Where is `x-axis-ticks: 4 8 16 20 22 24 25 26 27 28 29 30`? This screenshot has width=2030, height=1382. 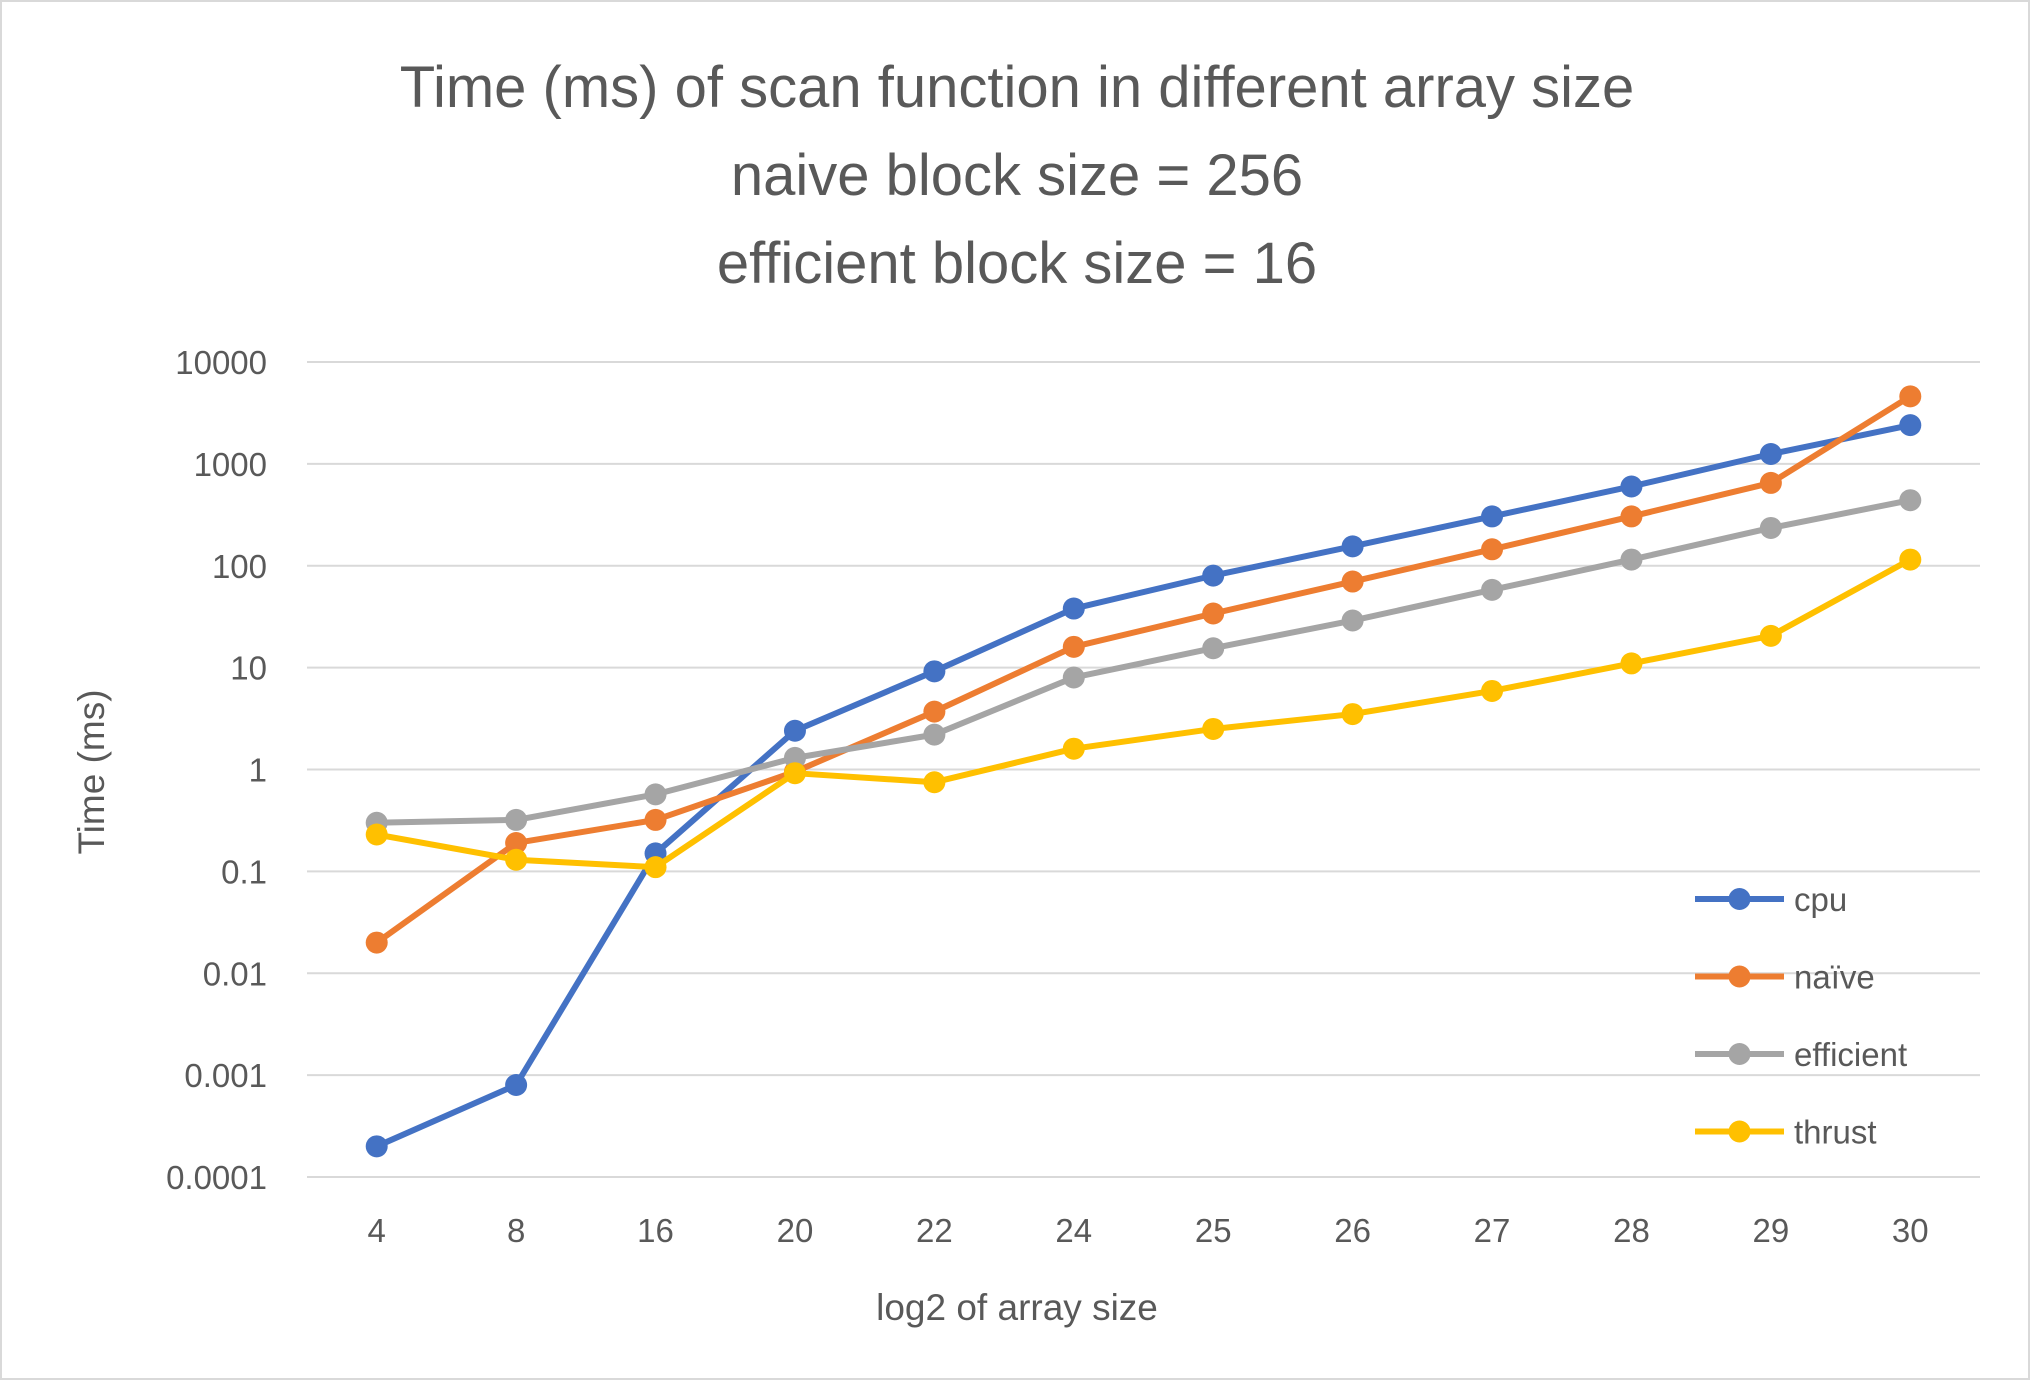 x-axis-ticks: 4 8 16 20 22 24 25 26 27 28 29 30 is located at coordinates (1148, 1230).